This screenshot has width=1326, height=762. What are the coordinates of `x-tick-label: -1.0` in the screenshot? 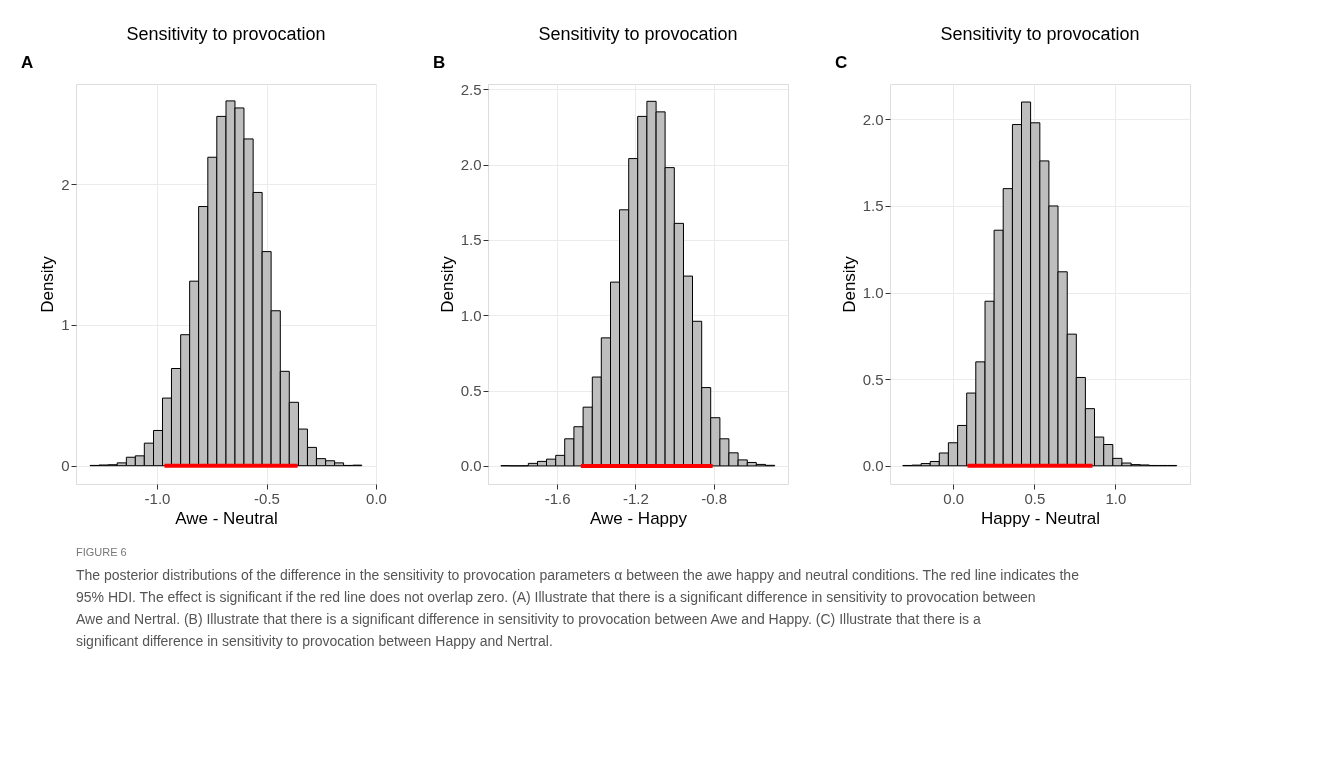 It's located at (157, 498).